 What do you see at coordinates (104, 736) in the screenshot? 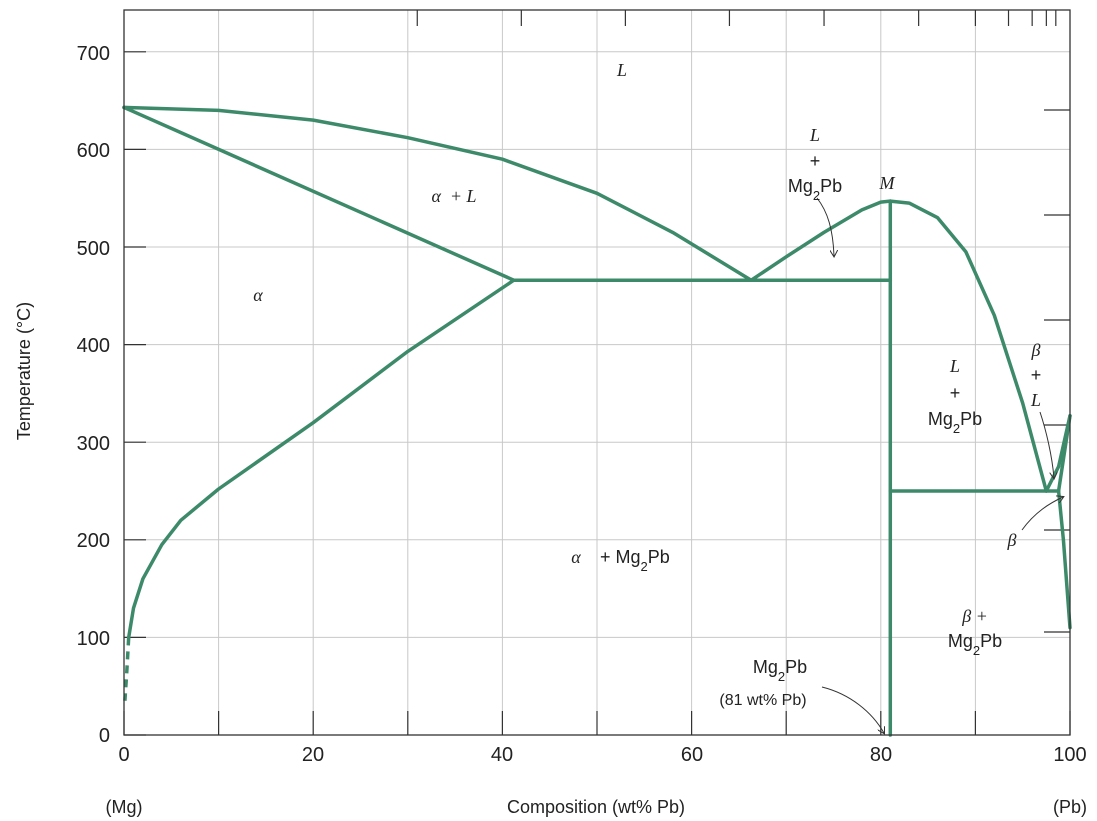
I see `y-tick-label: 0` at bounding box center [104, 736].